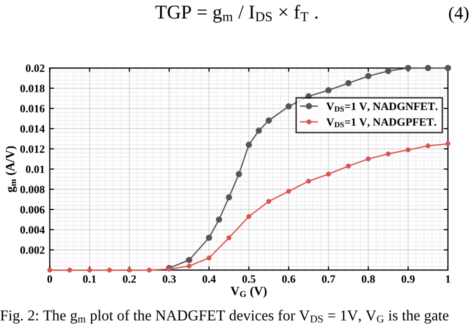 The image size is (474, 327). What do you see at coordinates (249, 279) in the screenshot?
I see `x-tick-label: 0.5` at bounding box center [249, 279].